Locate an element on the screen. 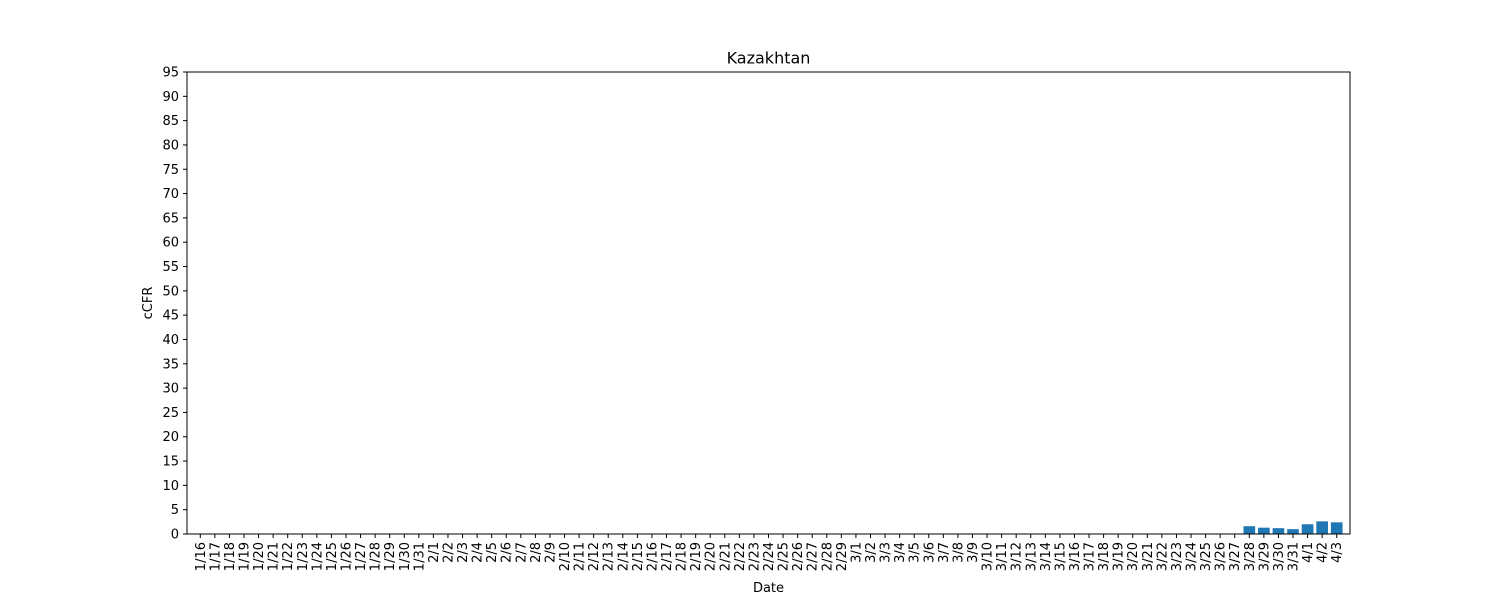  x-tick-label: 2/23 is located at coordinates (754, 556).